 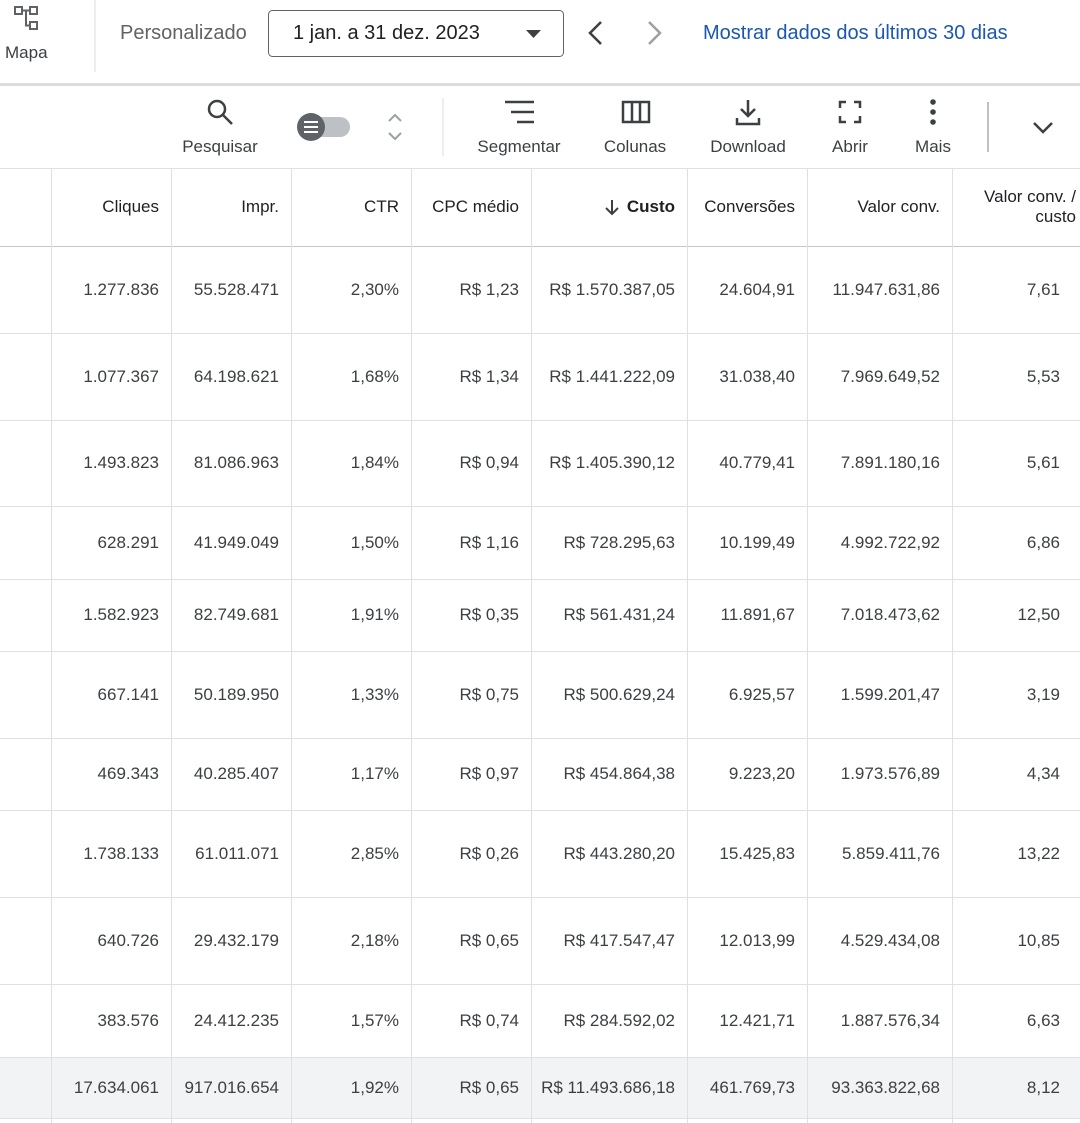 What do you see at coordinates (1043, 773) in the screenshot?
I see `table-cell: 4,34` at bounding box center [1043, 773].